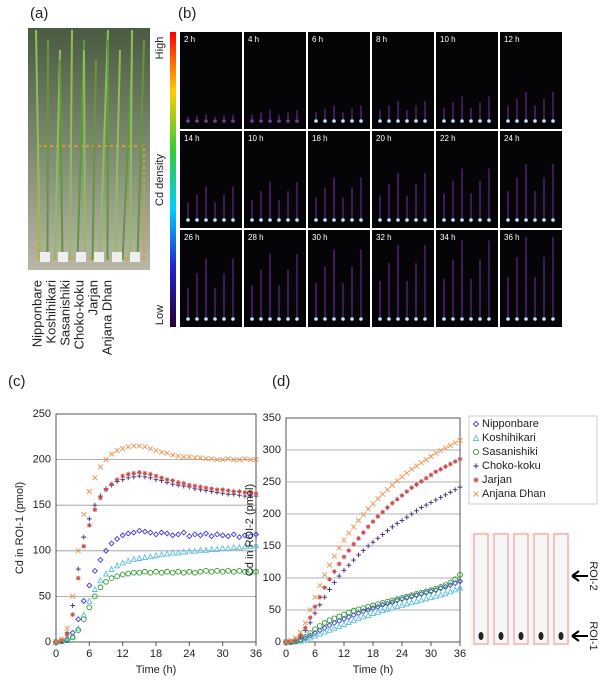  I want to click on scale-low: Low, so click(160, 315).